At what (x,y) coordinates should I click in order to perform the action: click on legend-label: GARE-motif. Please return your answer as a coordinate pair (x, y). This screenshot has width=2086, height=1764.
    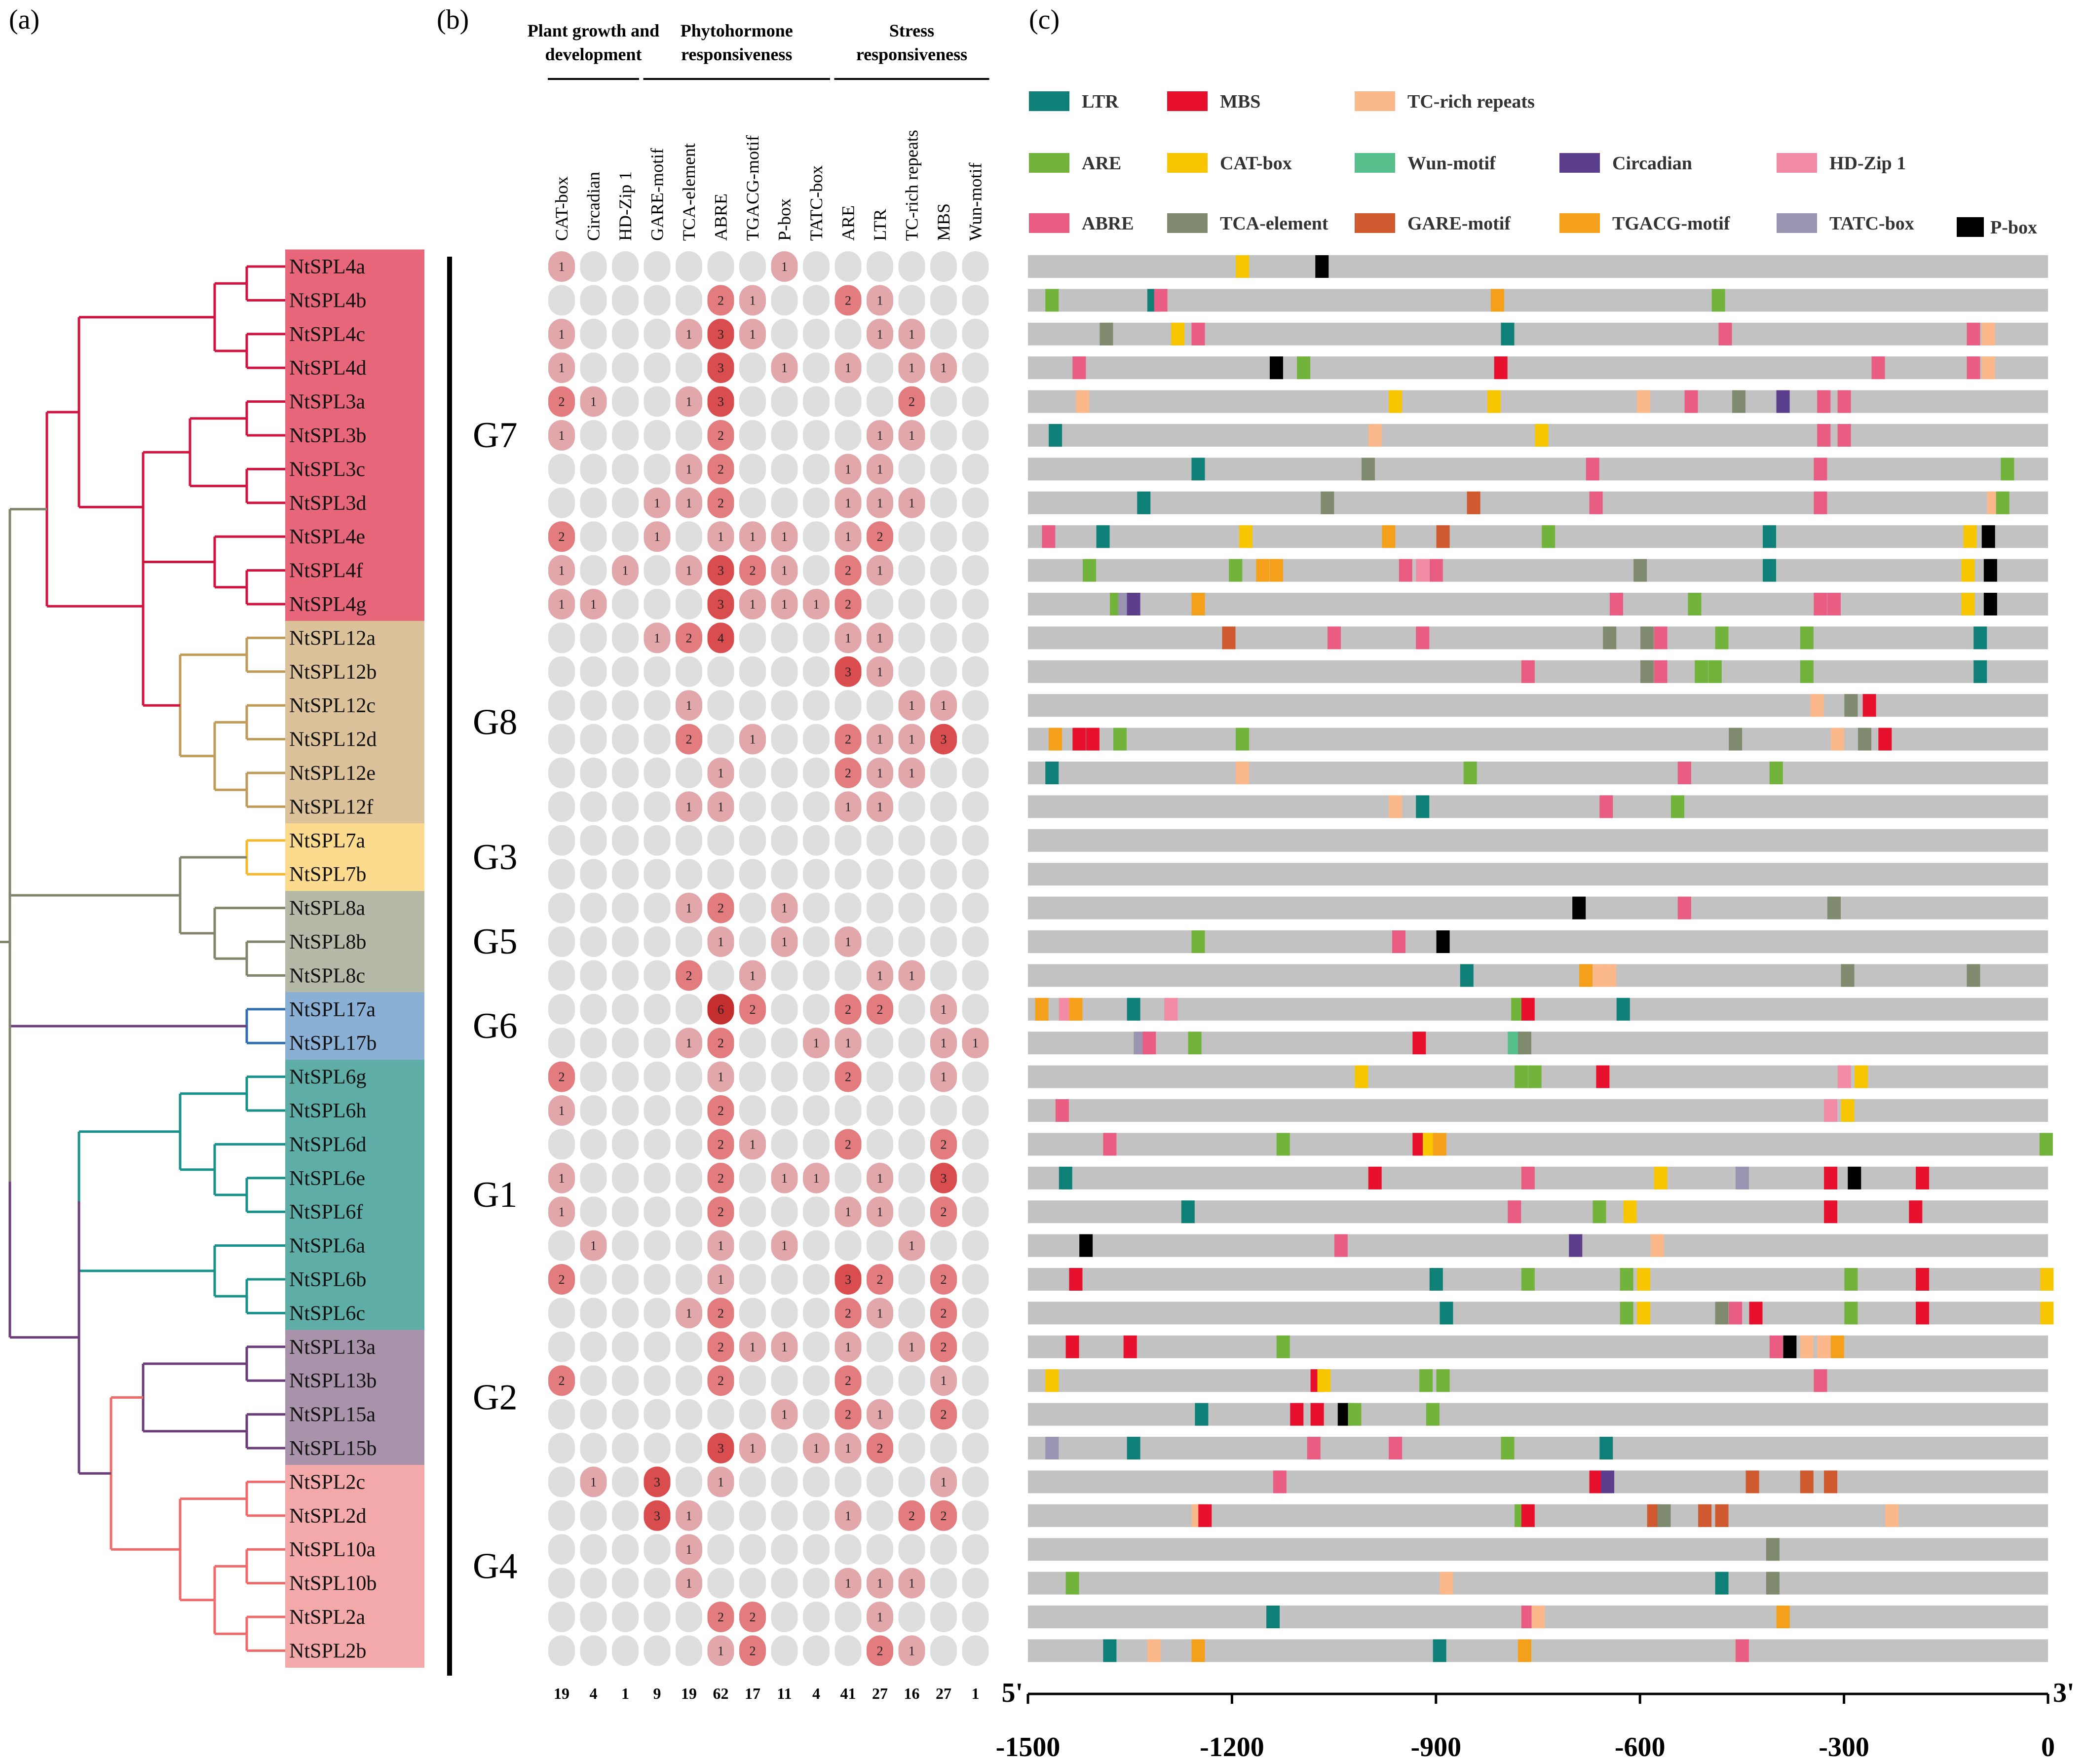
    Looking at the image, I should click on (1459, 223).